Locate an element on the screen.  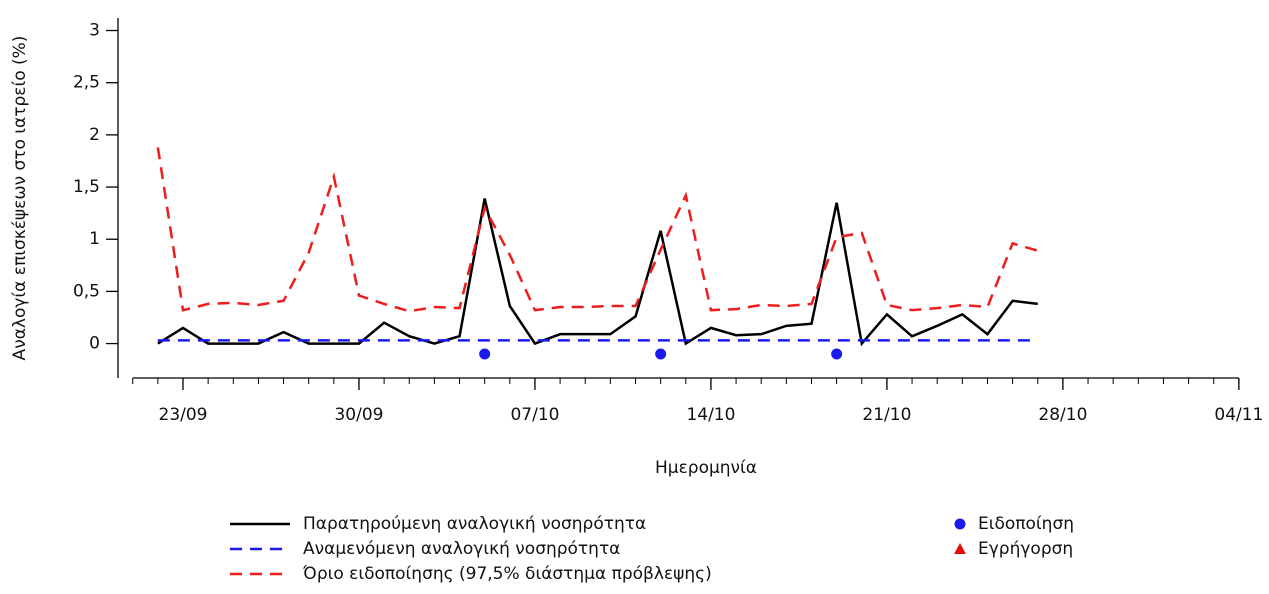
legend-label: Αναμενόμενη αναλογική νοσηρότητα is located at coordinates (461, 549).